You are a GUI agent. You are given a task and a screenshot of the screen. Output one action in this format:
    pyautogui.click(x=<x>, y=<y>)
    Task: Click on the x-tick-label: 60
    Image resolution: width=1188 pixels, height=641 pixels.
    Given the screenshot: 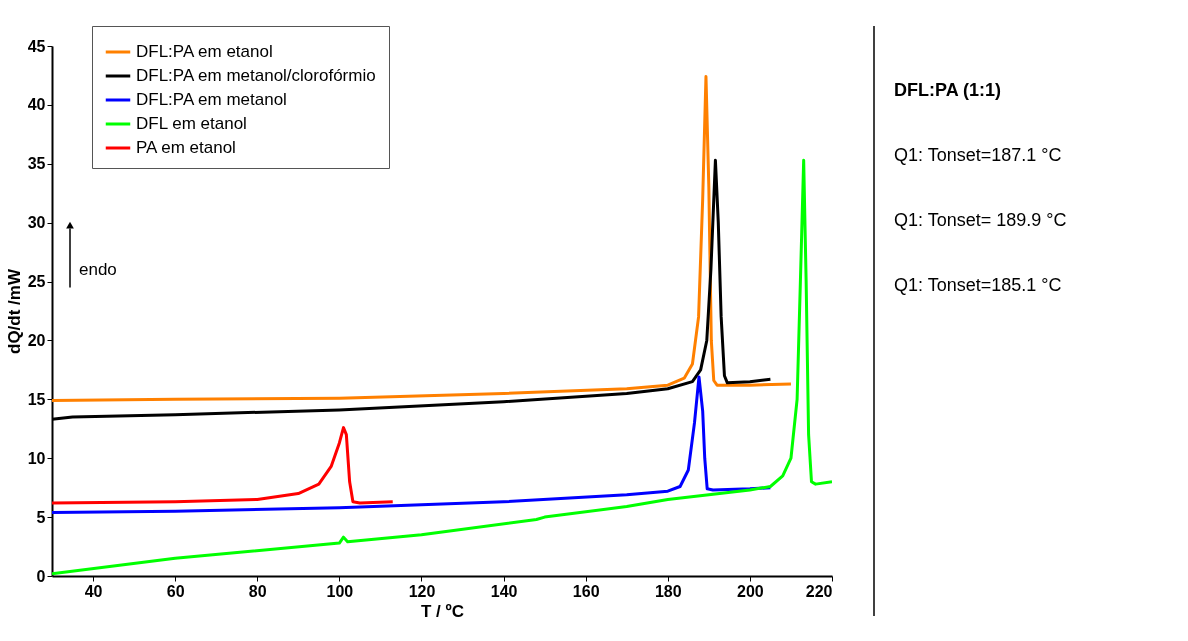 What is the action you would take?
    pyautogui.click(x=175, y=591)
    